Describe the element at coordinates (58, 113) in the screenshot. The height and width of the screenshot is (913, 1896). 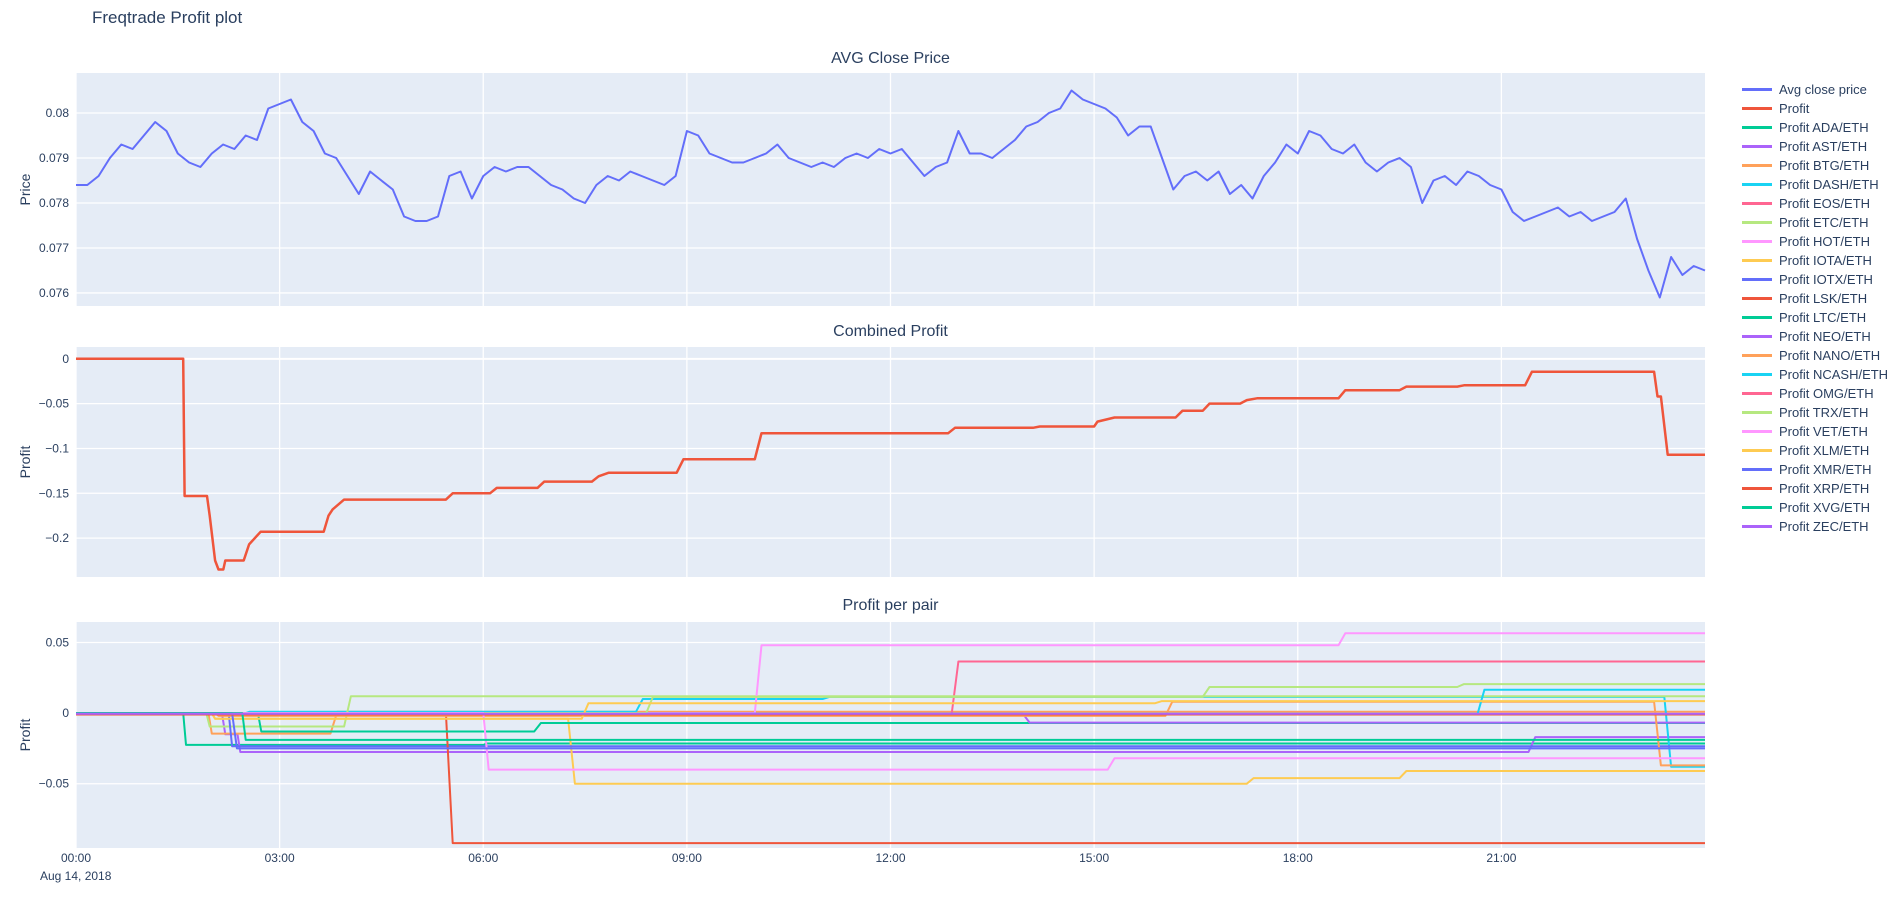
I see `y-tick-label: 0.08` at that location.